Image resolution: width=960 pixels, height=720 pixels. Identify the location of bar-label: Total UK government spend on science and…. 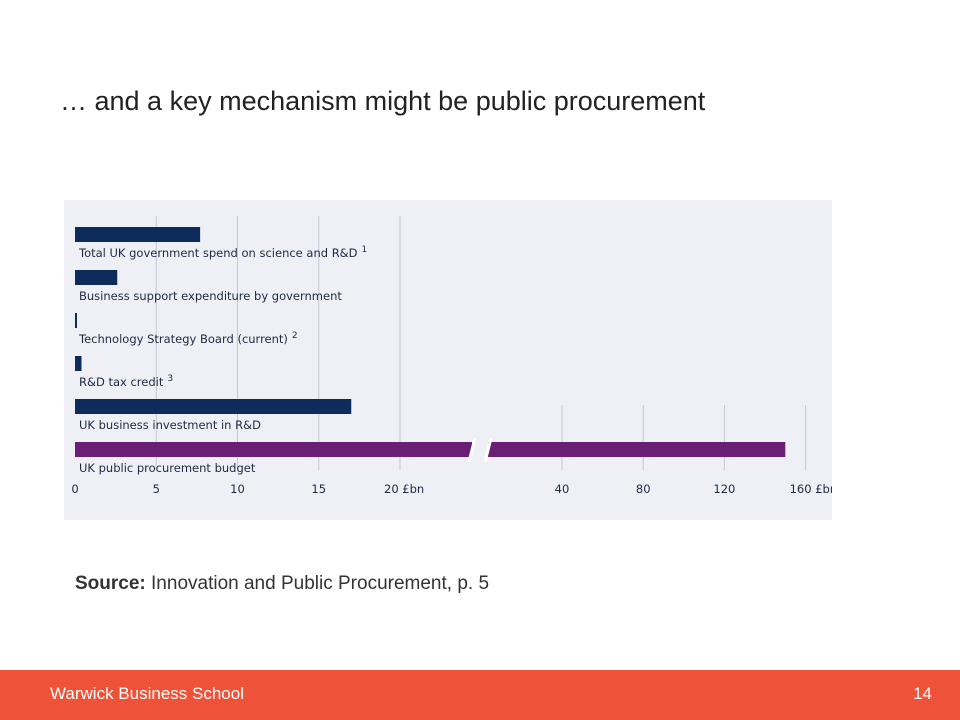
(222, 252).